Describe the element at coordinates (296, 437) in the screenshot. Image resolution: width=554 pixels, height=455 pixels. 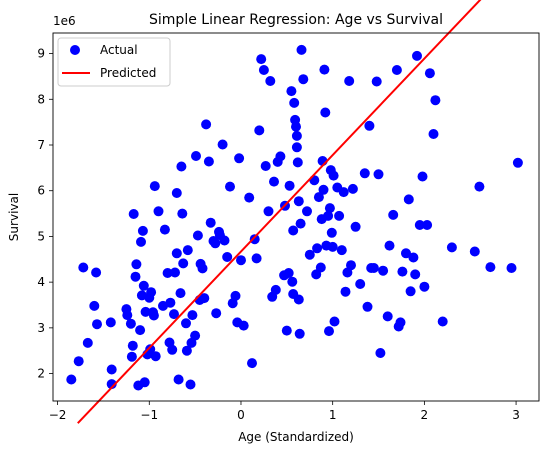
I see `x-axis-label: Age (Standardized)` at that location.